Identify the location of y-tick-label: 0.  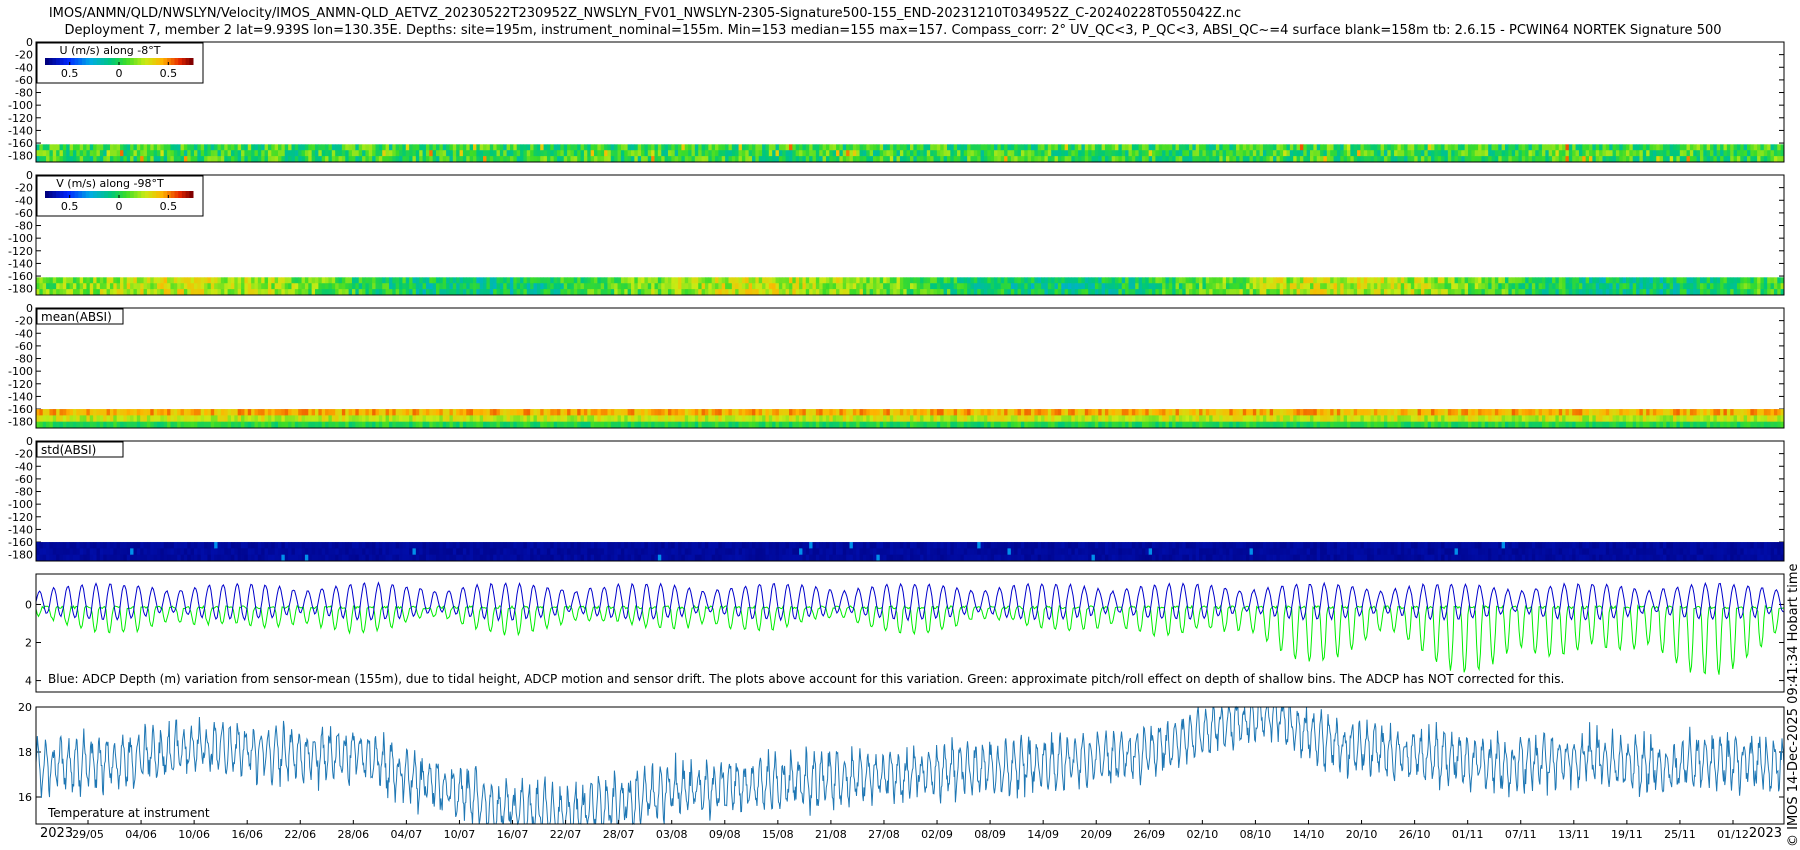
(29, 42).